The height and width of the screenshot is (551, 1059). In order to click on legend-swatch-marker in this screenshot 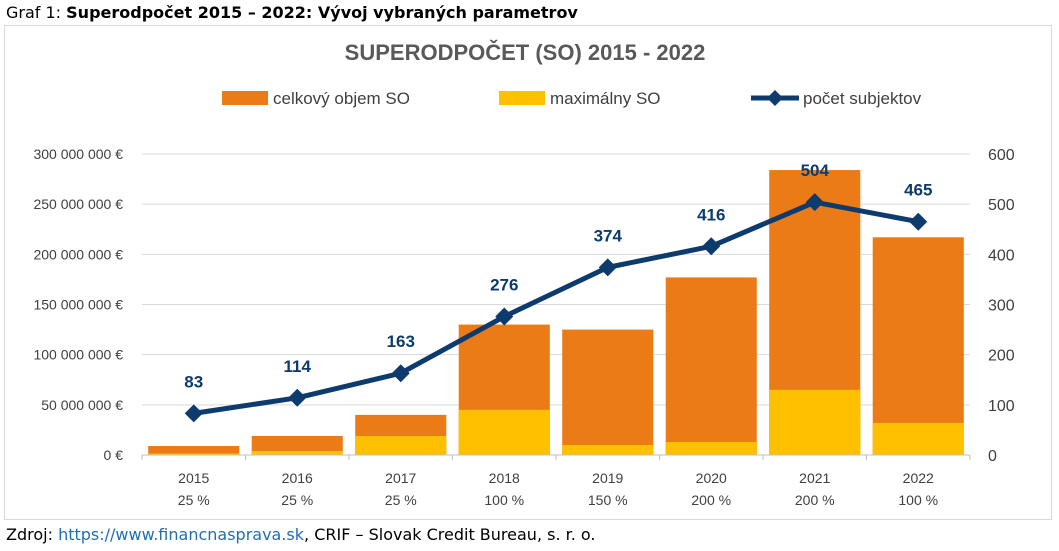, I will do `click(775, 98)`.